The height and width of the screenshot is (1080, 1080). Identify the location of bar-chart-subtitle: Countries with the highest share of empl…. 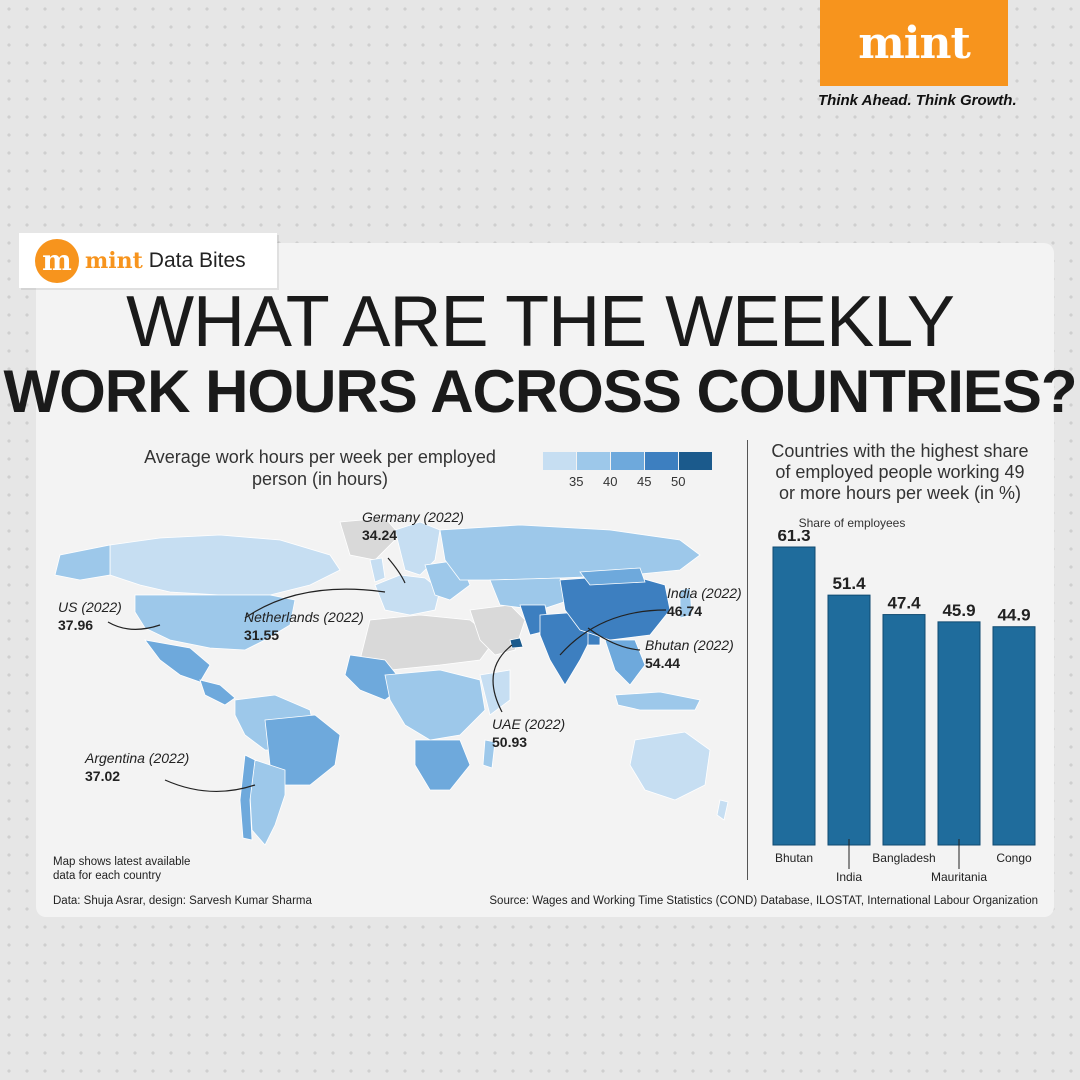
(900, 472).